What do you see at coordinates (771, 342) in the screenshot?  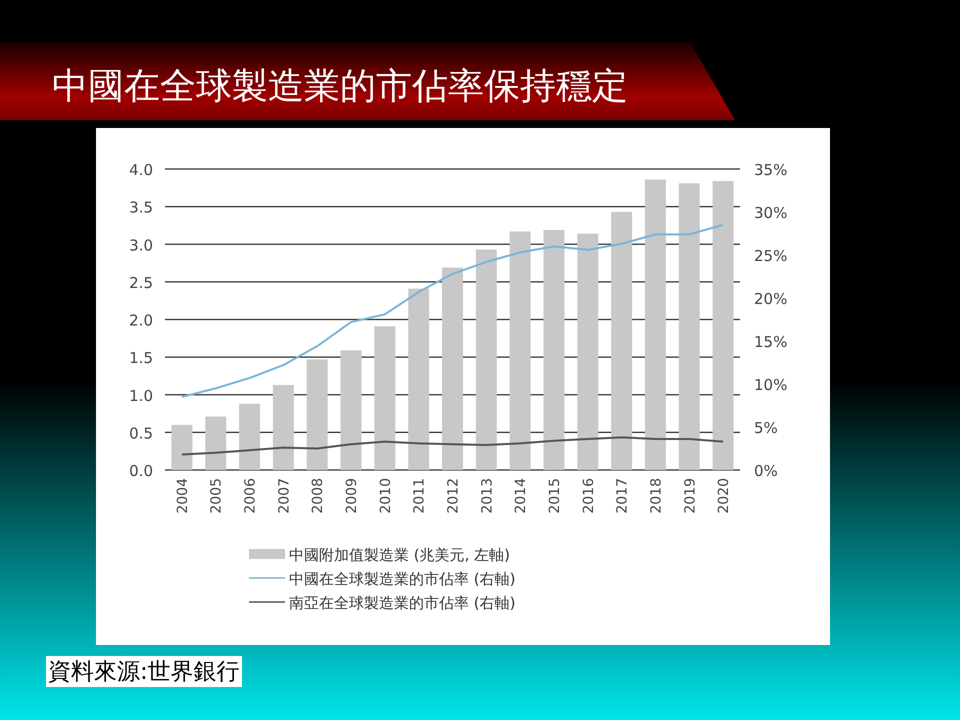 I see `y2-tick-label: 15%` at bounding box center [771, 342].